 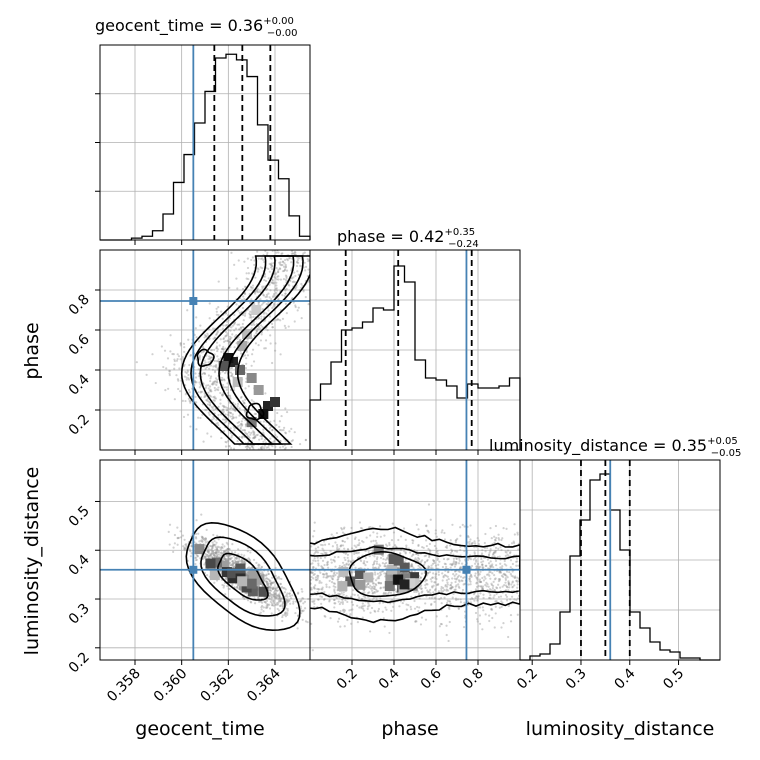 I want to click on xlabel-geocent-time: geocent_time, so click(x=199, y=729).